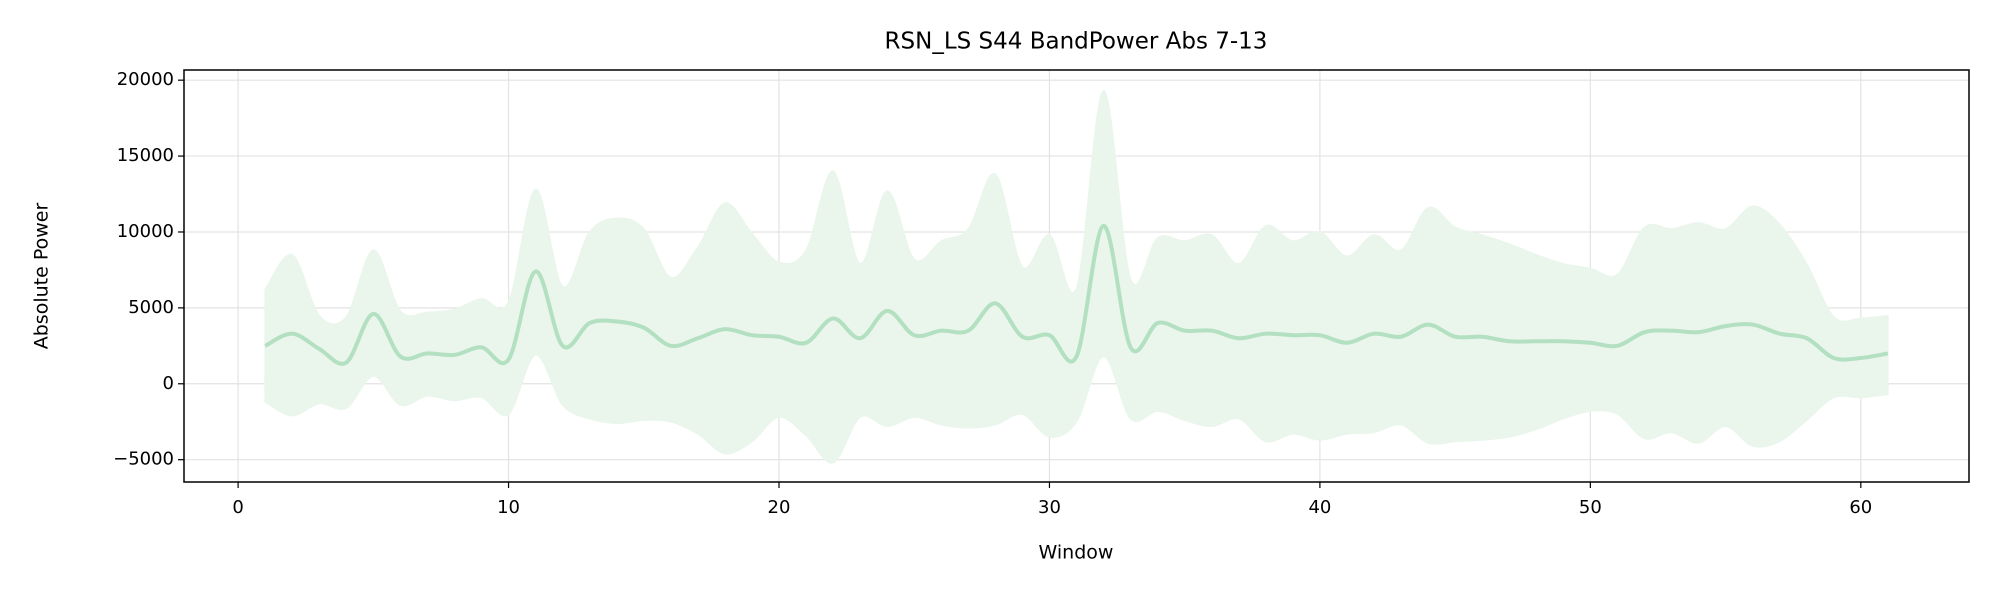 This screenshot has width=2000, height=600. What do you see at coordinates (143, 459) in the screenshot?
I see `y-tick-label: −5000` at bounding box center [143, 459].